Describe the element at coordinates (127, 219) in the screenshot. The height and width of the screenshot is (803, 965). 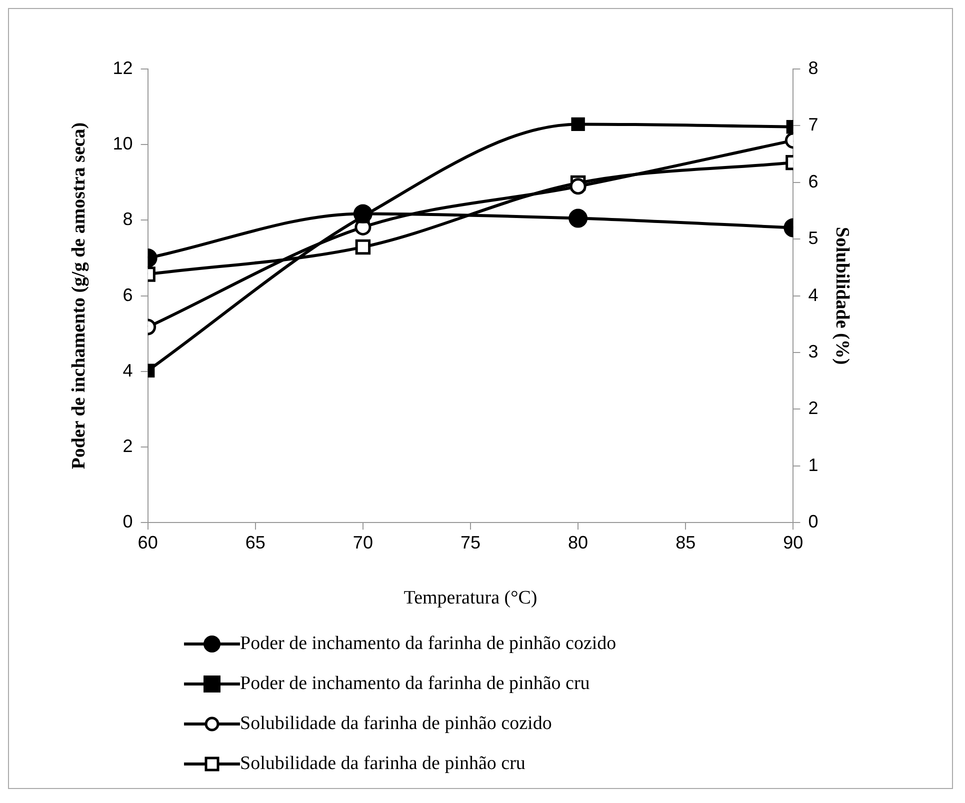
I see `y-tick-label: 8` at that location.